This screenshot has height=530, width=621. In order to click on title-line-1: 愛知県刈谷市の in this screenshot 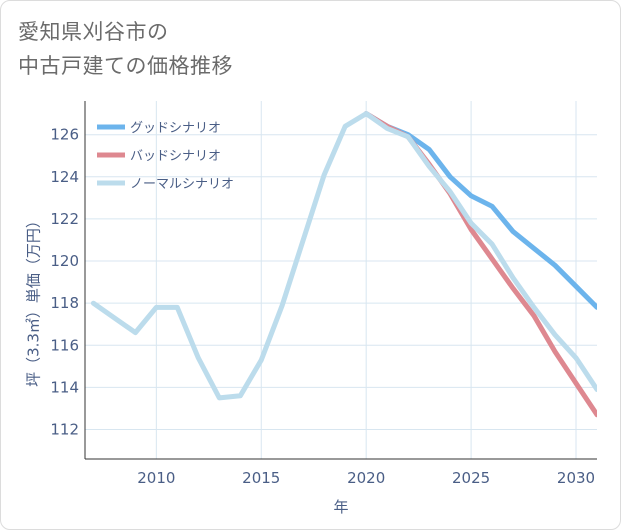, I will do `click(93, 32)`.